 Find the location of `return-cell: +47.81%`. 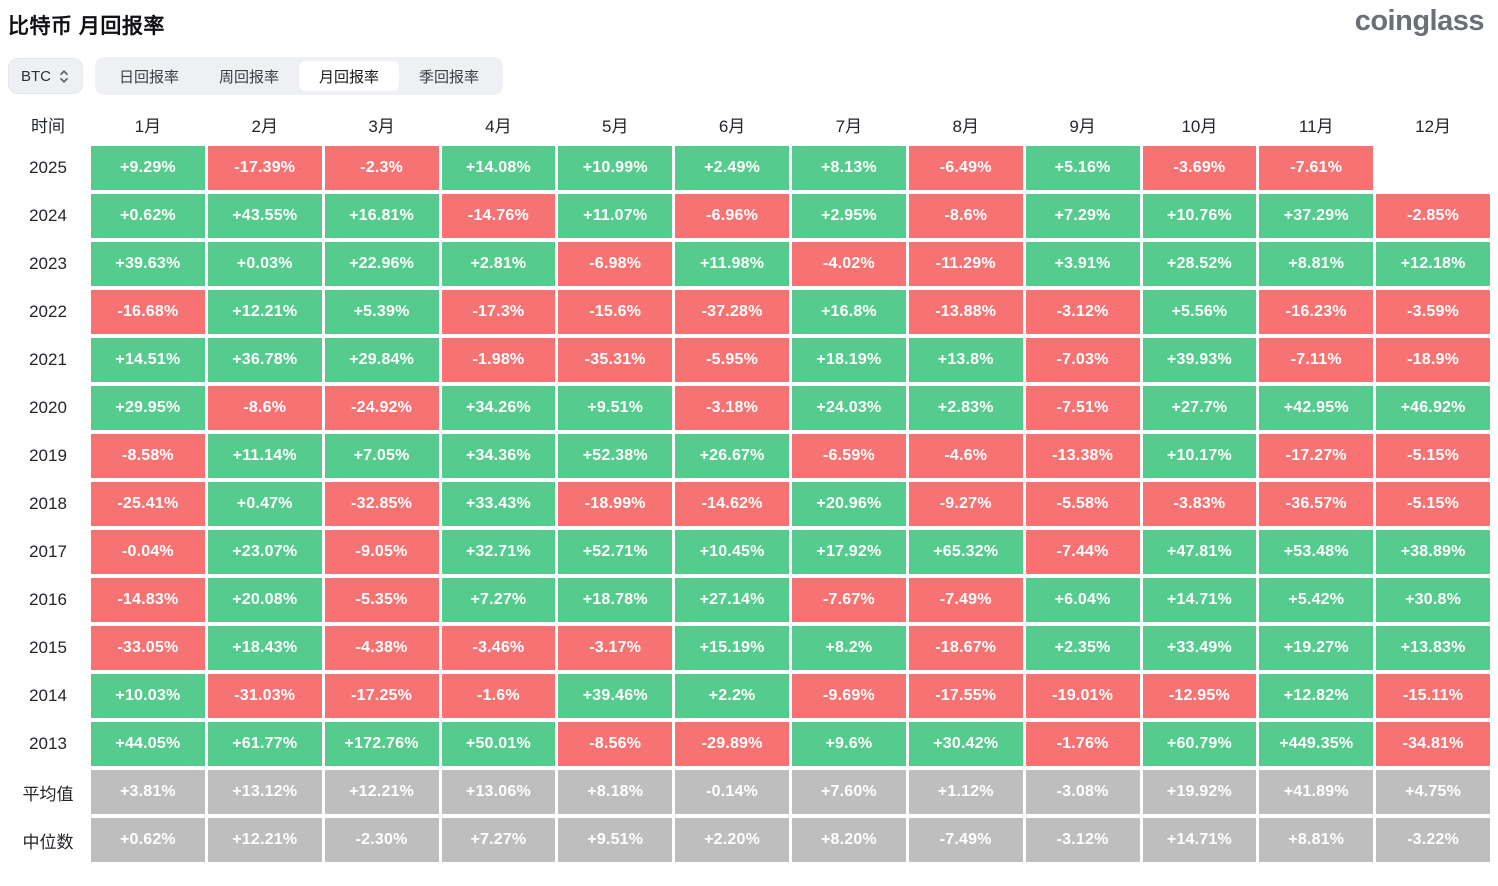

return-cell: +47.81% is located at coordinates (1199, 552).